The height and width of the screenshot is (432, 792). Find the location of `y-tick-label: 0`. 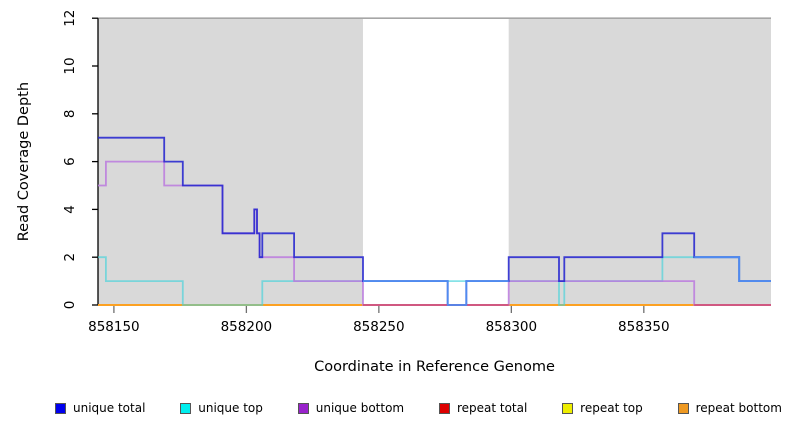

y-tick-label: 0 is located at coordinates (70, 305).